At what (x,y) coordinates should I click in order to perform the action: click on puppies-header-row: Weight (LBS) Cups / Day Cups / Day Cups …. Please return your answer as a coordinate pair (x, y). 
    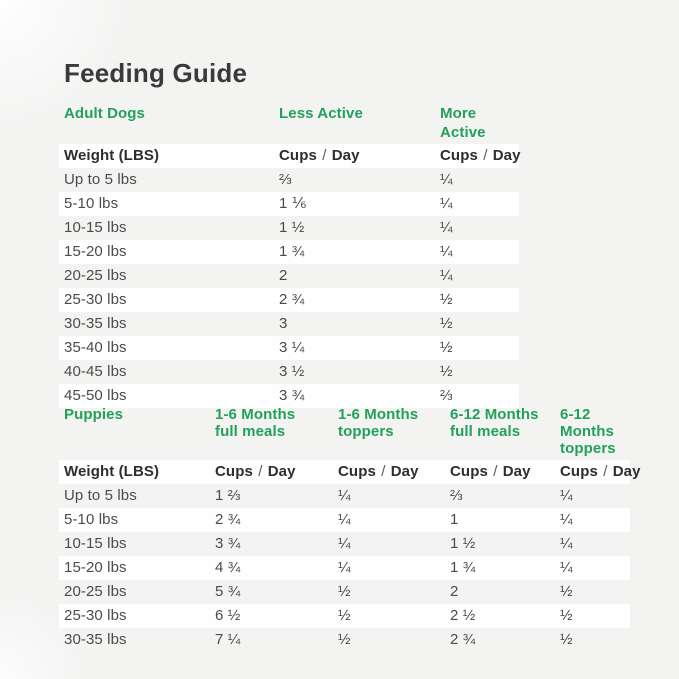
    Looking at the image, I should click on (349, 472).